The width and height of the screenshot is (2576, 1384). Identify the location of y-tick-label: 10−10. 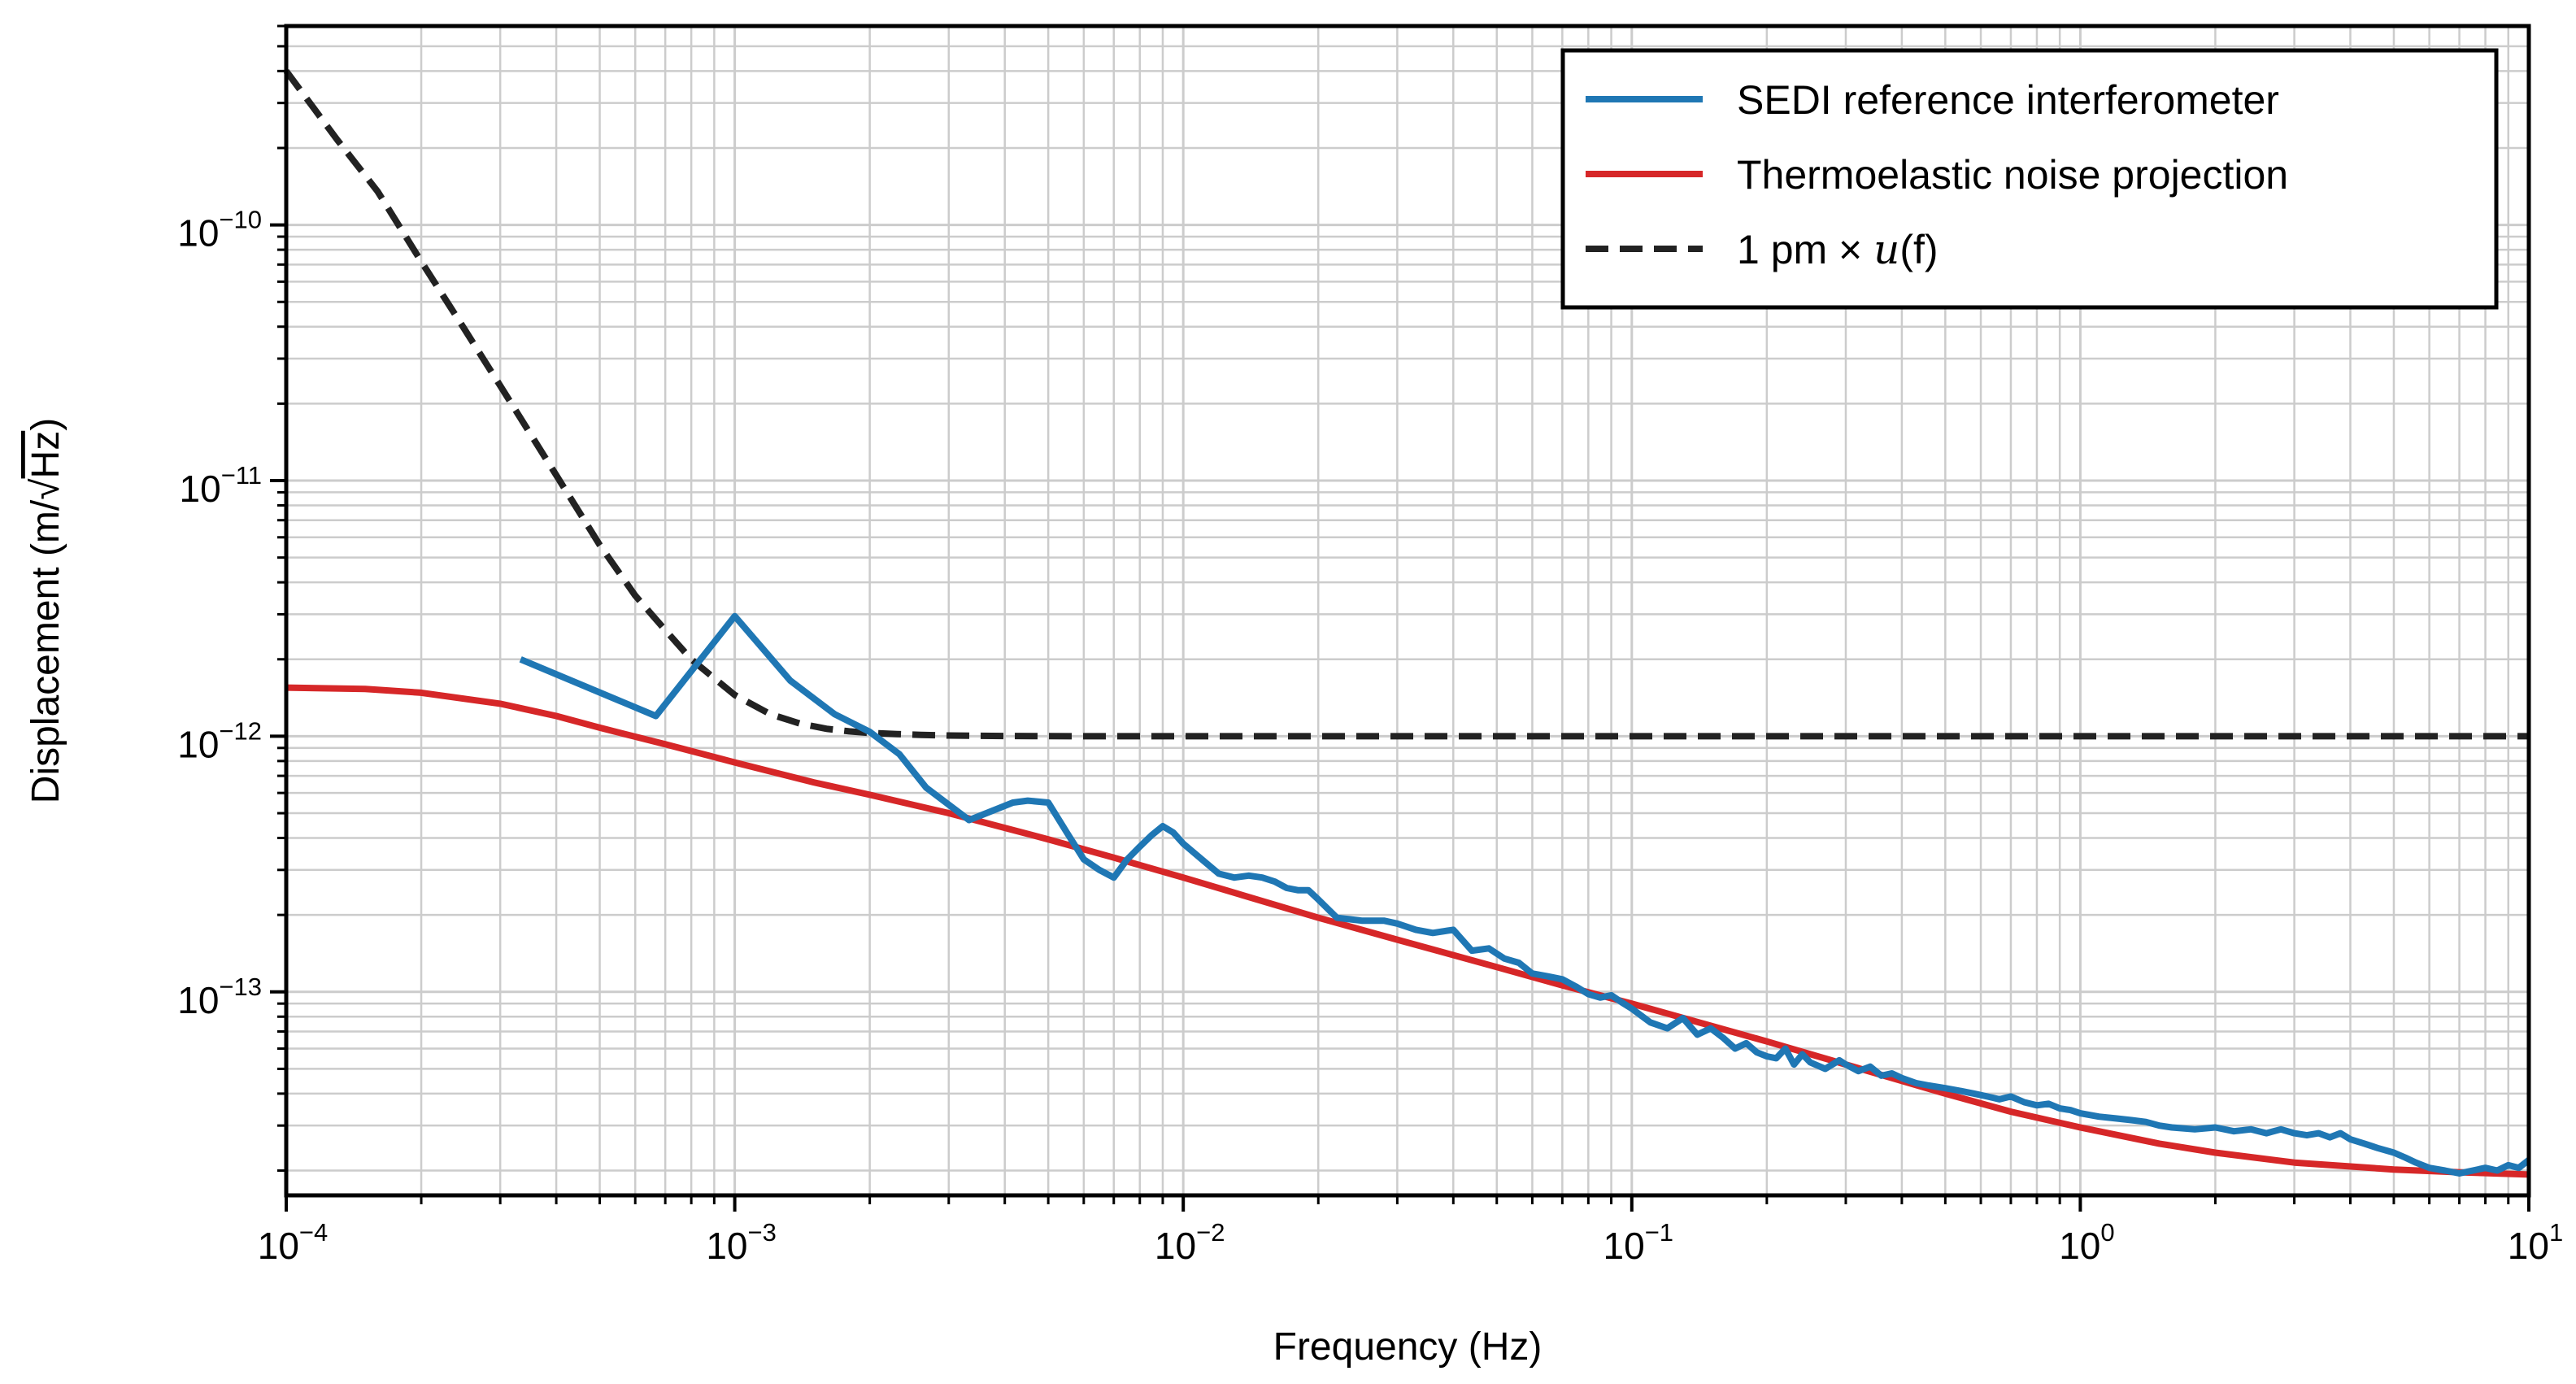
(220, 230).